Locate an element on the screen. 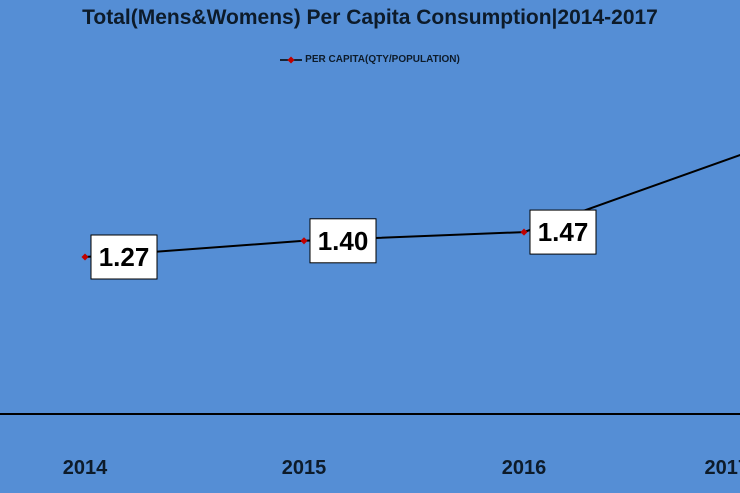 The image size is (740, 493). legend: PER CAPITA(QTY/POPULATION) is located at coordinates (370, 59).